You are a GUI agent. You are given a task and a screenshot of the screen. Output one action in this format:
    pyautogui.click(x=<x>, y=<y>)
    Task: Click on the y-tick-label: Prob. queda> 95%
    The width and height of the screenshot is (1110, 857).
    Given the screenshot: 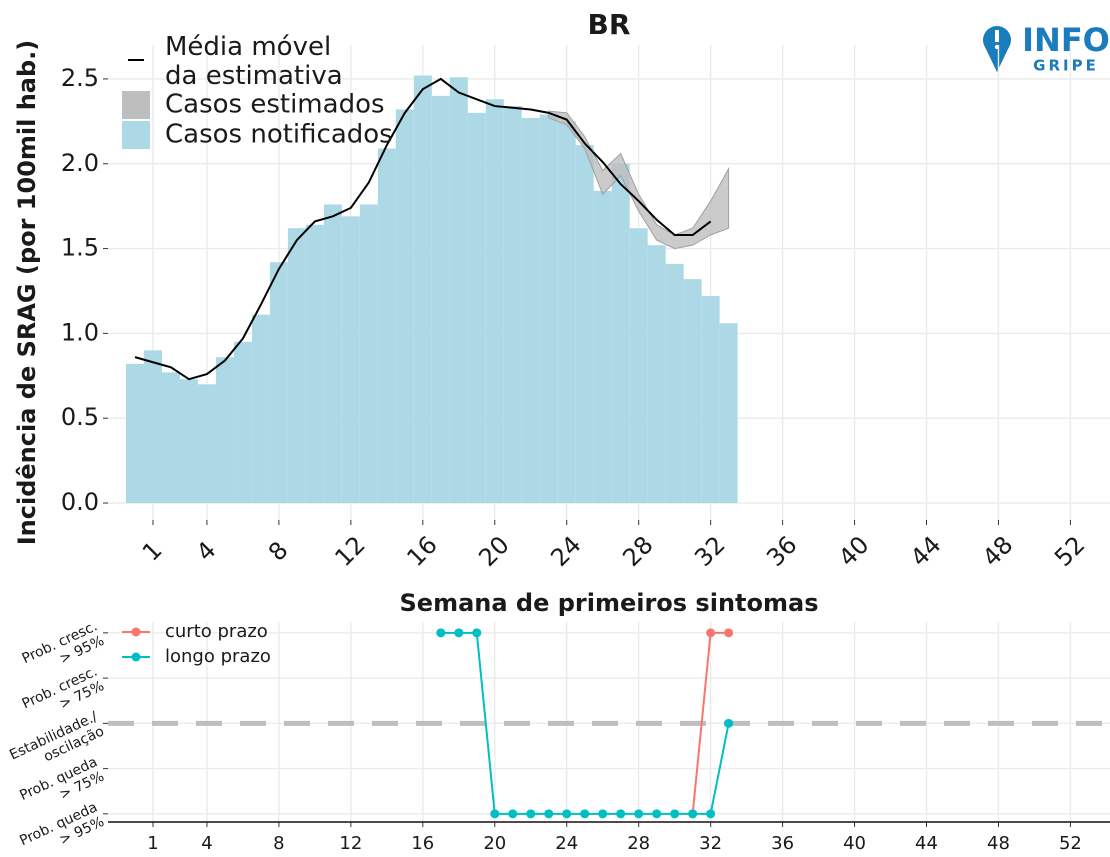 What is the action you would take?
    pyautogui.click(x=62, y=828)
    